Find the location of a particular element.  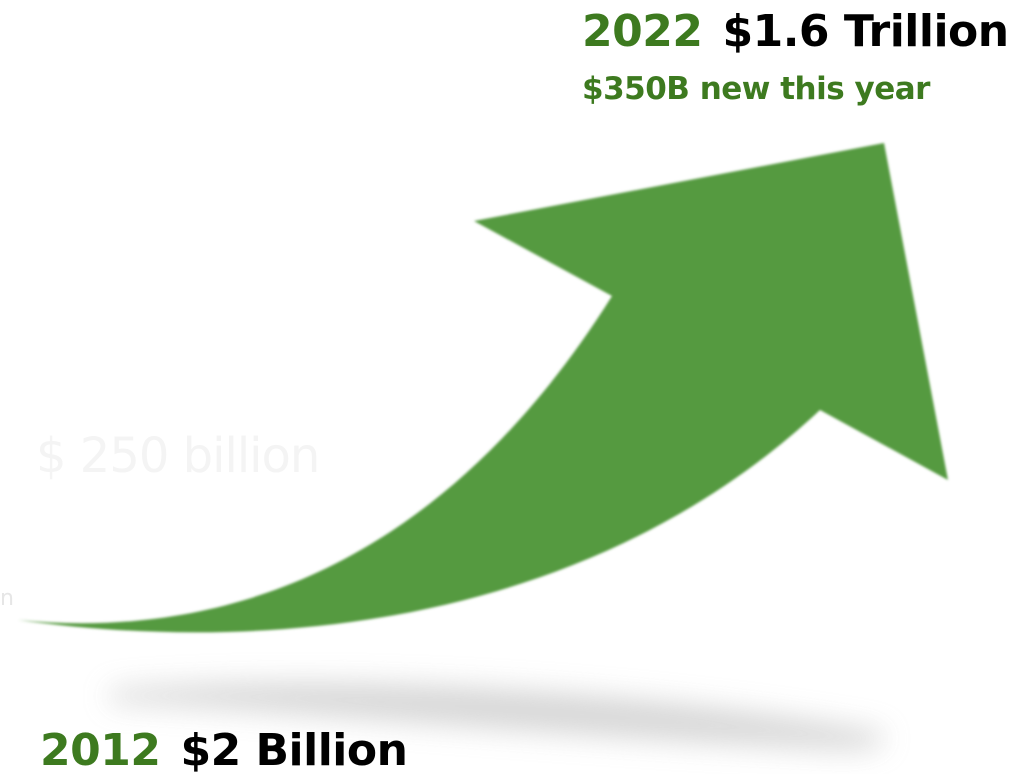

headline-2022: 2022 $1.6 Trillion is located at coordinates (795, 32).